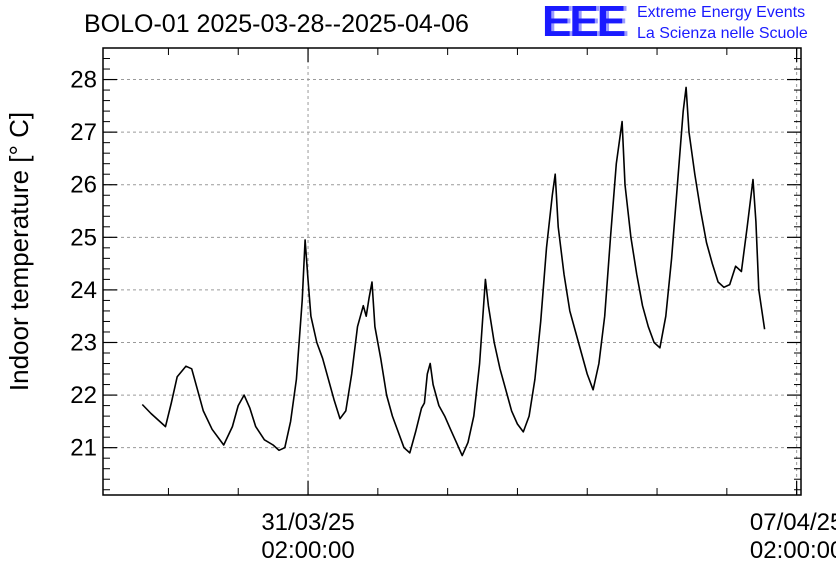 The width and height of the screenshot is (836, 572). Describe the element at coordinates (83, 290) in the screenshot. I see `y-tick-label: 24` at that location.